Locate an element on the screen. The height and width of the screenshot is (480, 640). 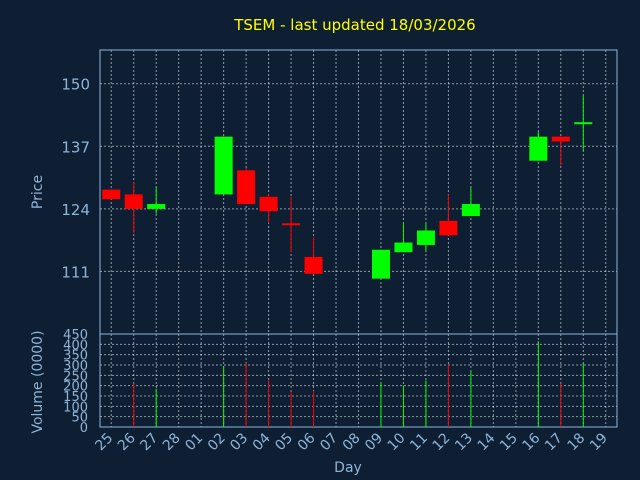
volume-axis-label: Volume (0000) is located at coordinates (38, 381).